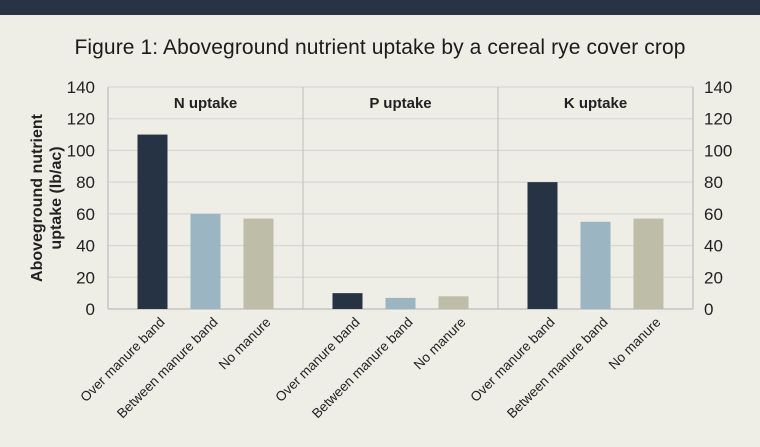 This screenshot has width=760, height=447. What do you see at coordinates (718, 87) in the screenshot?
I see `y-tick-label-right: 140` at bounding box center [718, 87].